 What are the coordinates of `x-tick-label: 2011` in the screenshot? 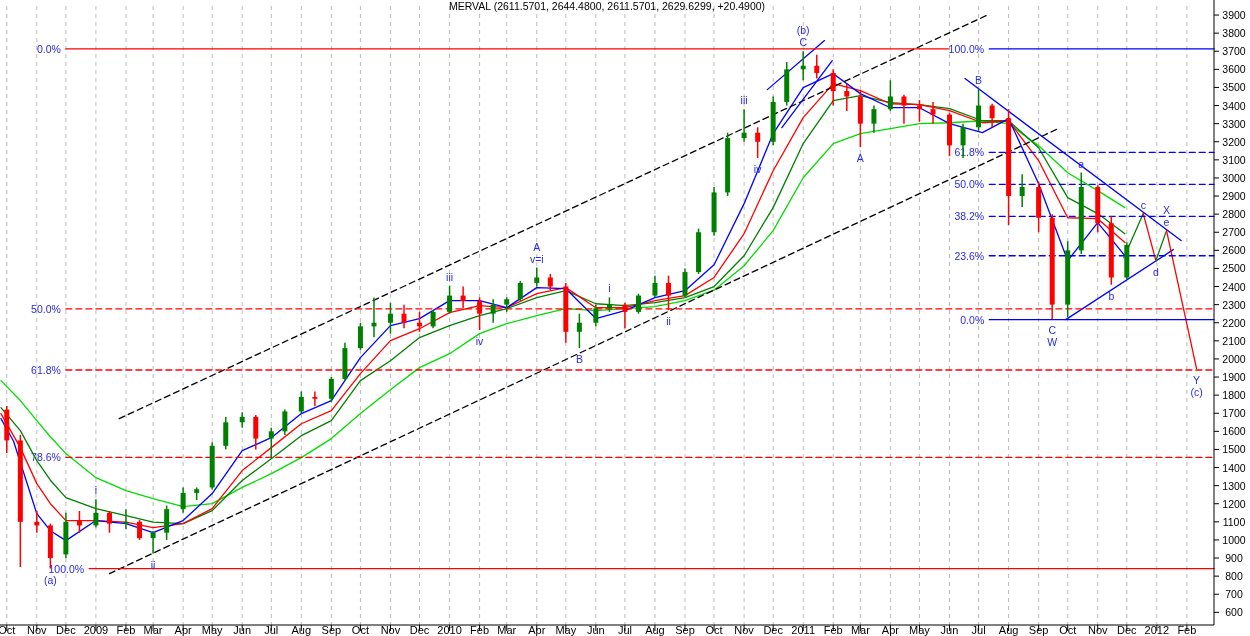 It's located at (803, 630).